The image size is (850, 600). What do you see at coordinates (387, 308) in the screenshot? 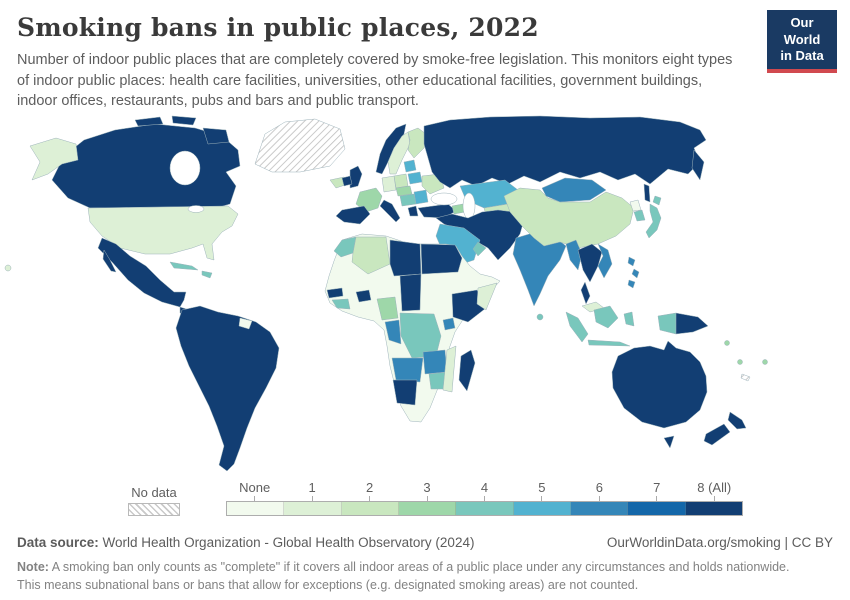
I see `country-nigeria` at bounding box center [387, 308].